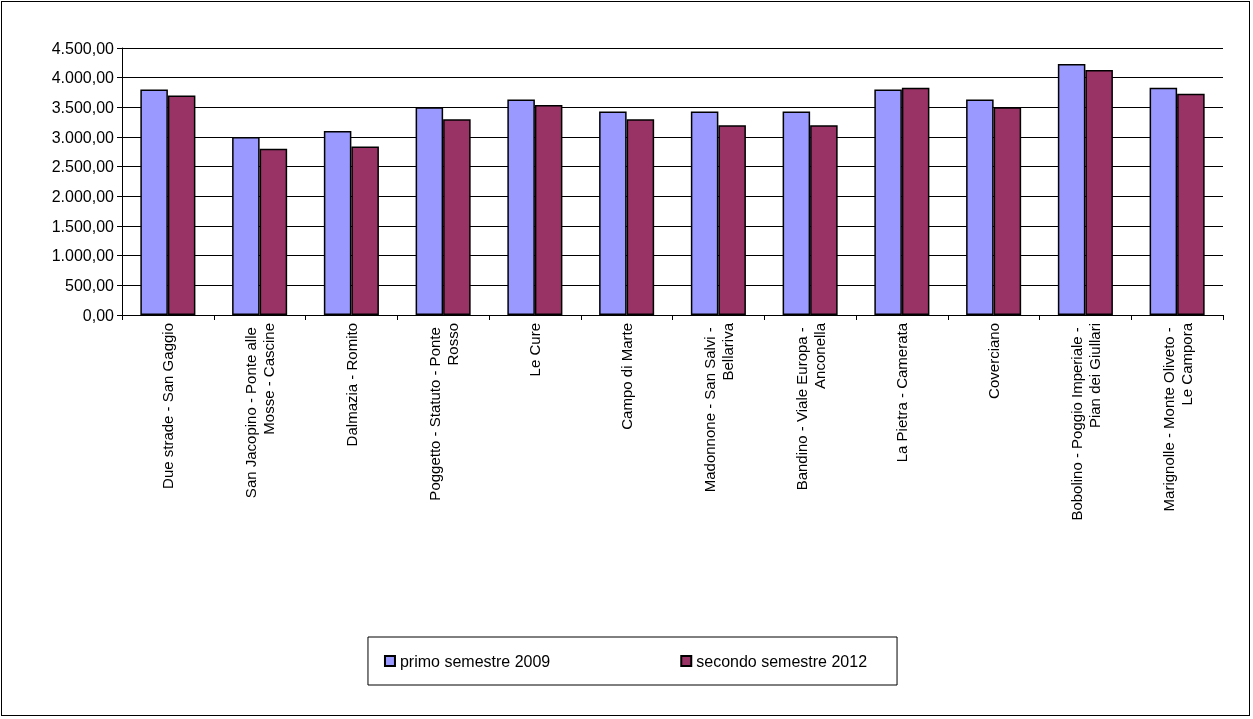 This screenshot has height=719, width=1253. Describe the element at coordinates (83, 226) in the screenshot. I see `y-tick-label: 1.500,00` at that location.